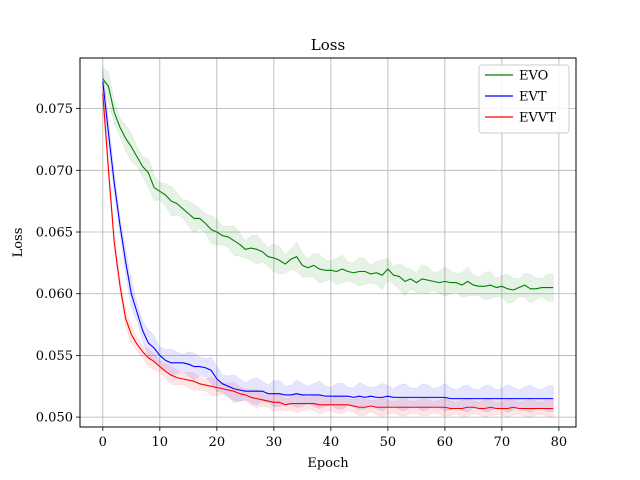 This screenshot has height=480, width=640. What do you see at coordinates (54, 356) in the screenshot?
I see `y-tick-label: 0.055` at bounding box center [54, 356].